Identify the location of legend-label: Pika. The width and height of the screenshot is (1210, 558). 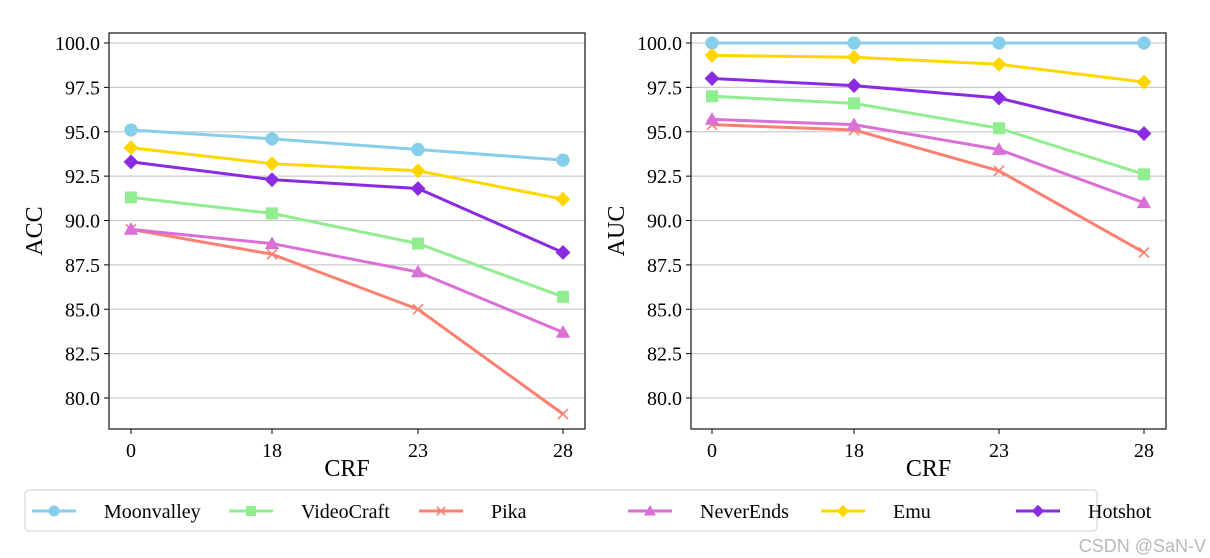
(509, 512).